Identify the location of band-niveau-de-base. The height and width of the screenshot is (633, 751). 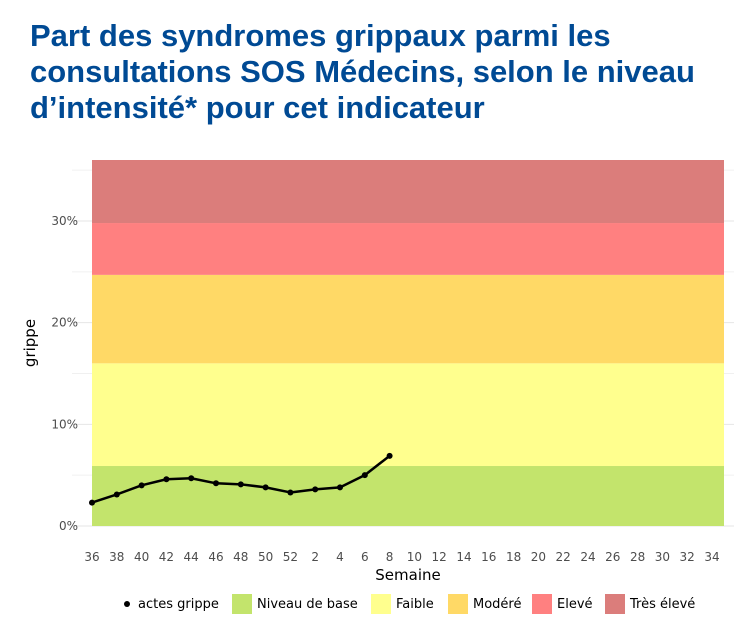
(408, 496).